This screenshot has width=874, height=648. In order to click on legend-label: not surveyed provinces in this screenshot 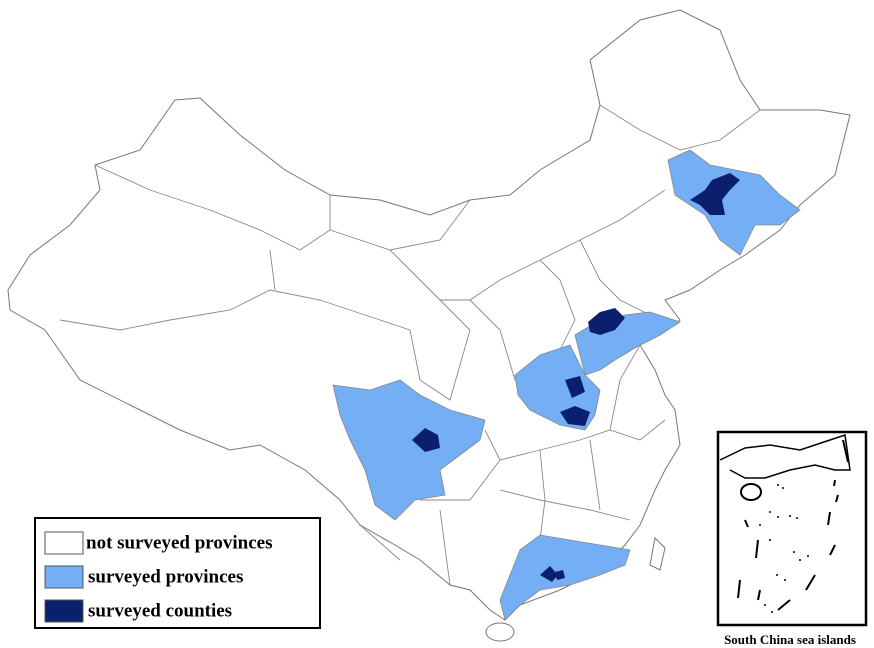, I will do `click(179, 542)`.